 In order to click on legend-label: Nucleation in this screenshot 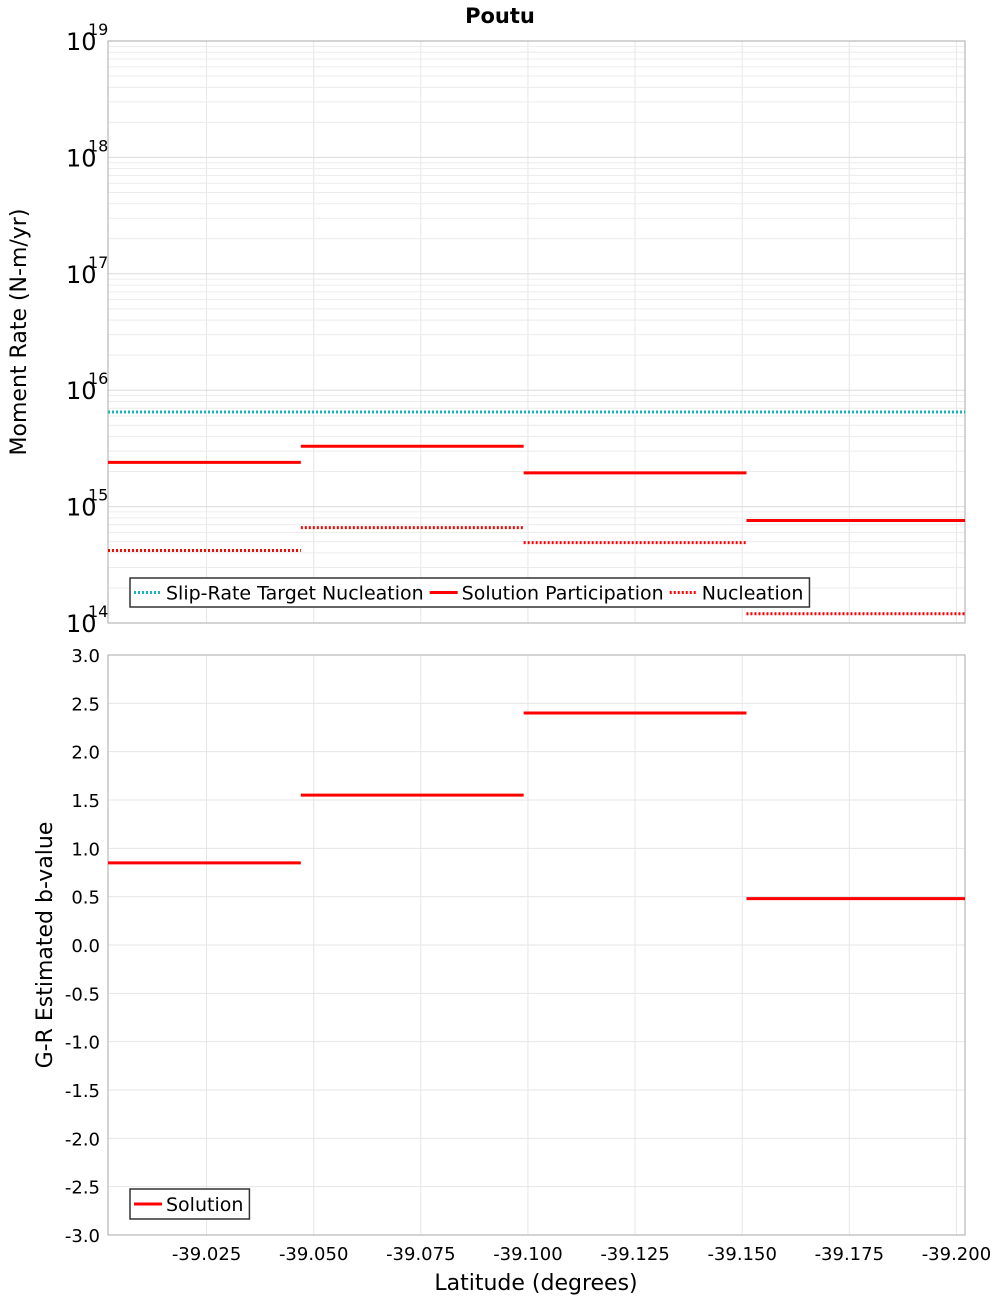, I will do `click(753, 594)`.